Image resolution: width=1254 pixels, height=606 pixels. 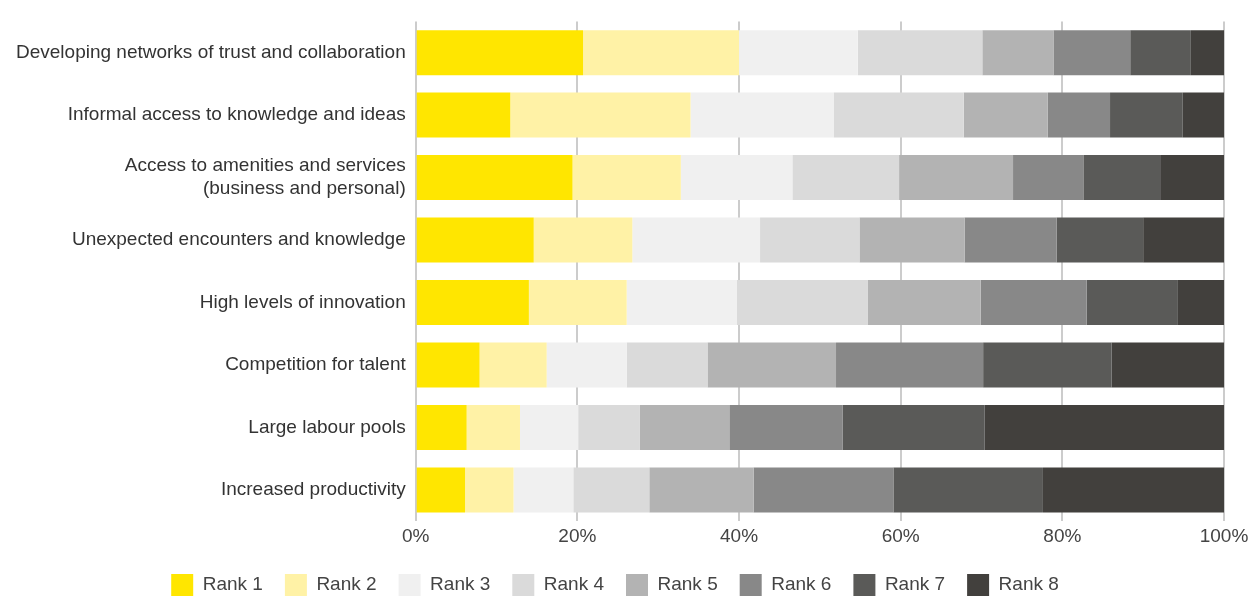 I want to click on legend-label: Rank 6, so click(x=801, y=584).